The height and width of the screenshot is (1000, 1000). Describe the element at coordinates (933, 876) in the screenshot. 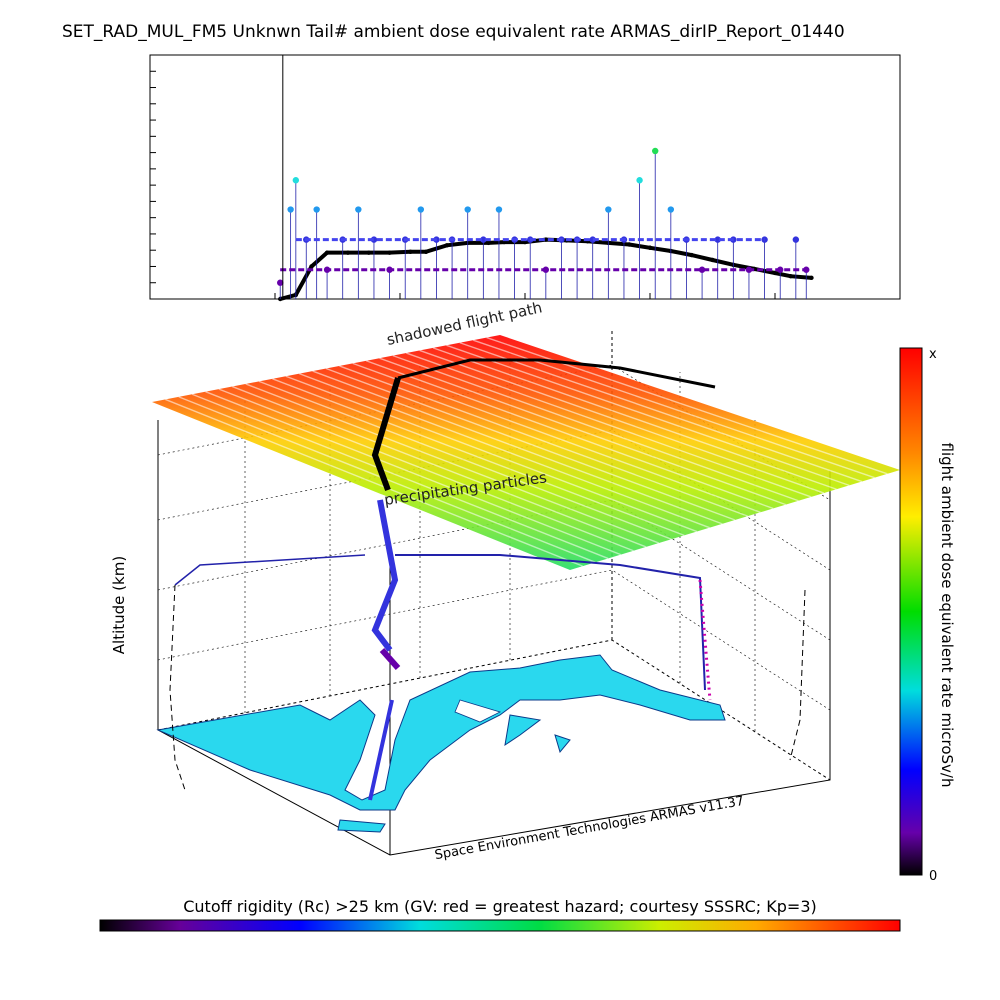

I see `dose-colorbar-bottom: 0` at that location.